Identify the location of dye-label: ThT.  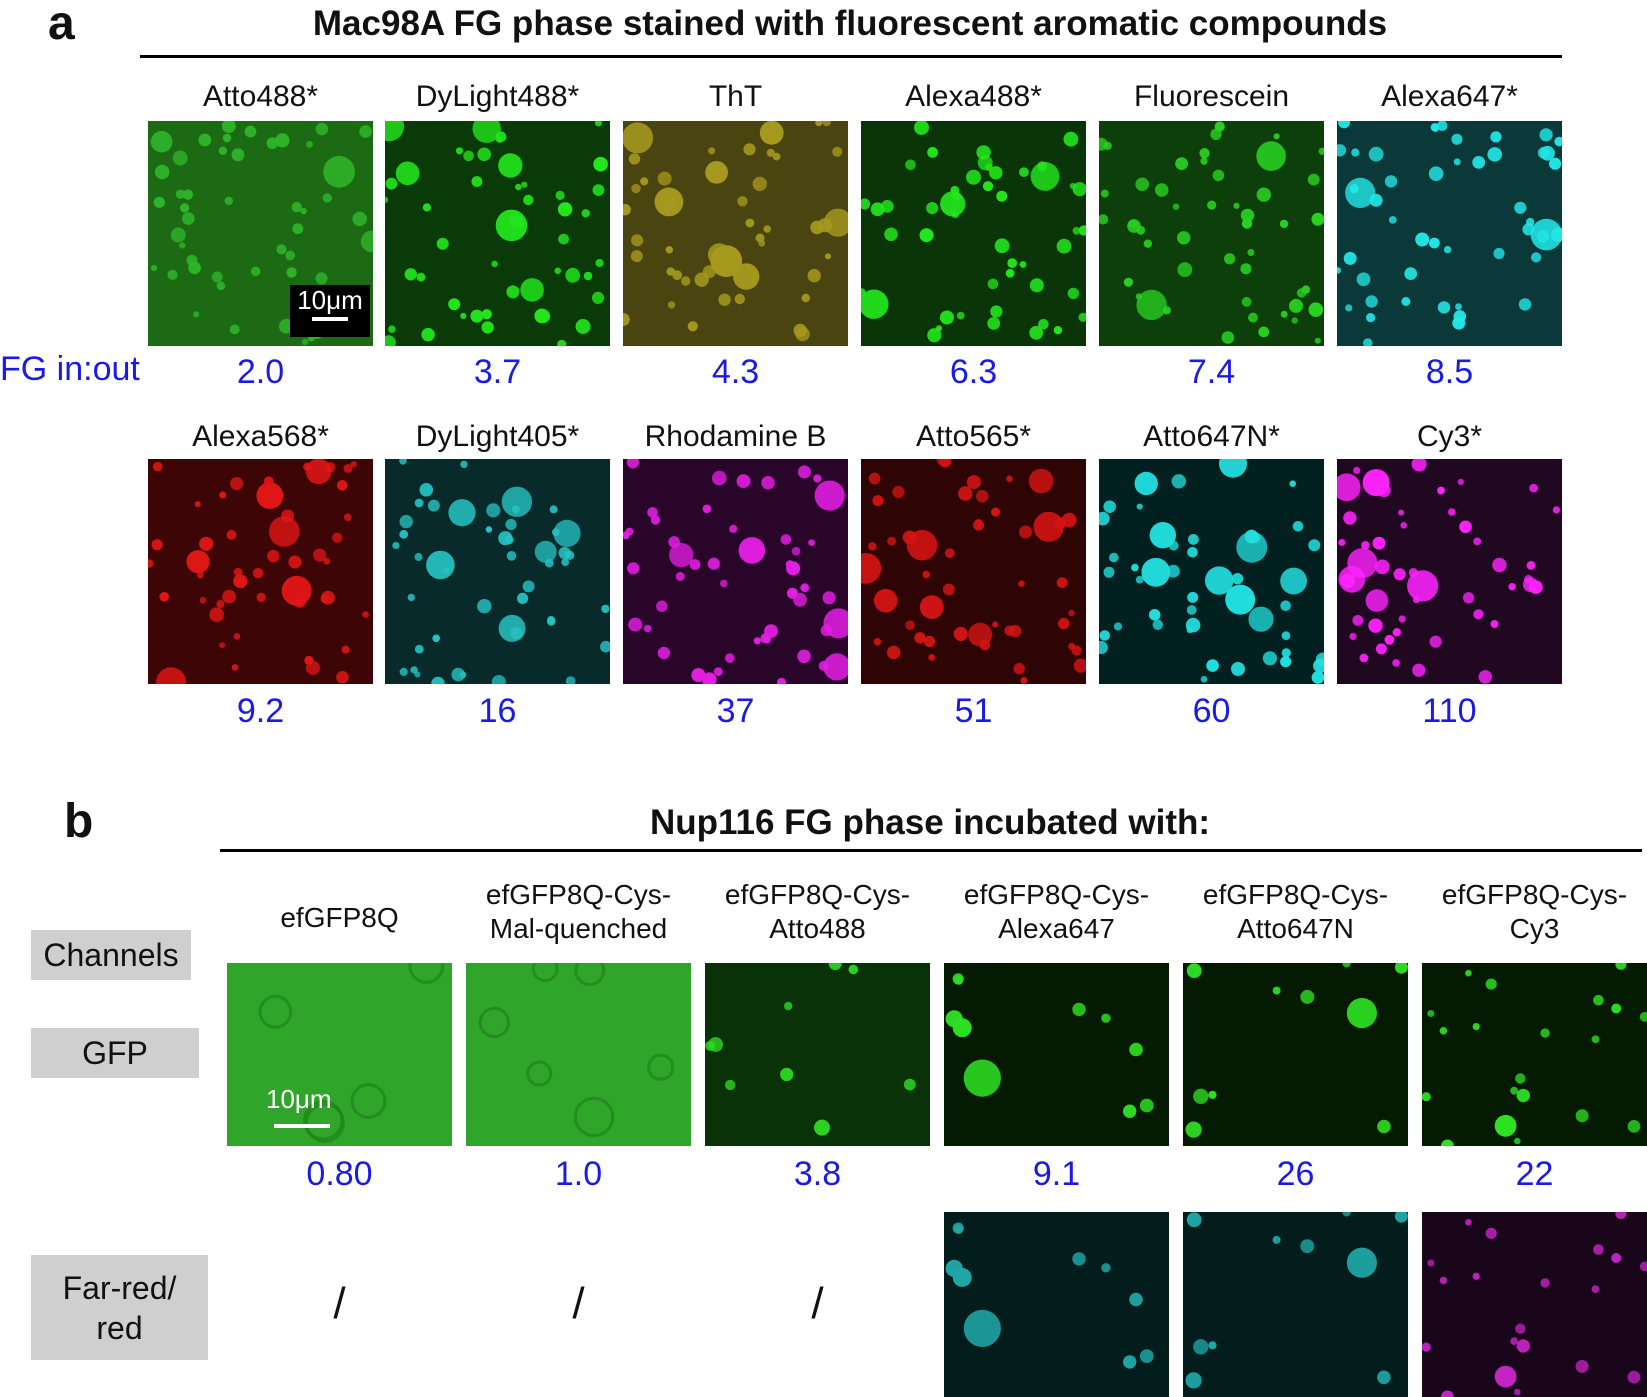
(735, 96).